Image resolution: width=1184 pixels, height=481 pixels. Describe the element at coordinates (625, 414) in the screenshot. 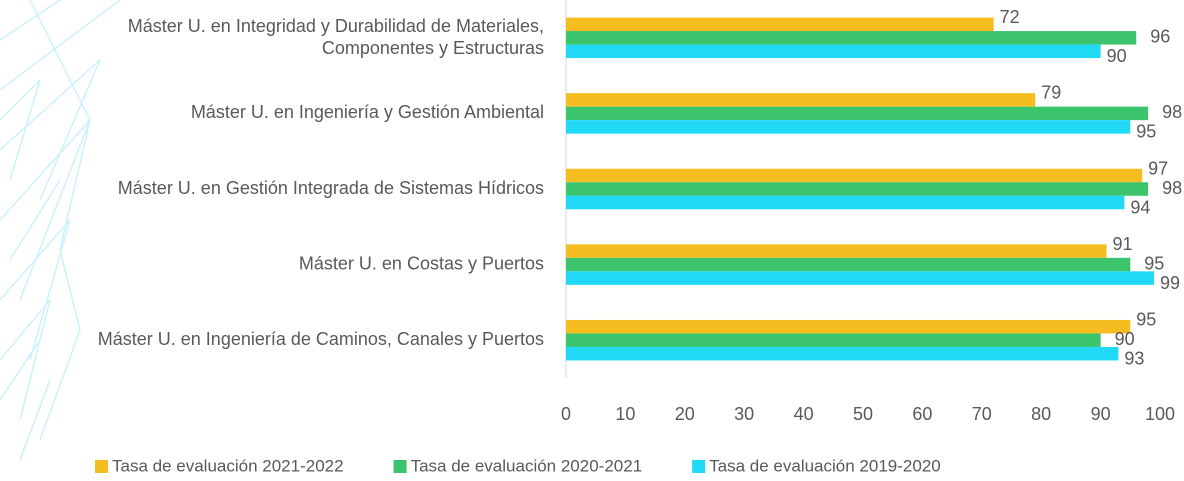

I see `x-tick-label: 10` at that location.